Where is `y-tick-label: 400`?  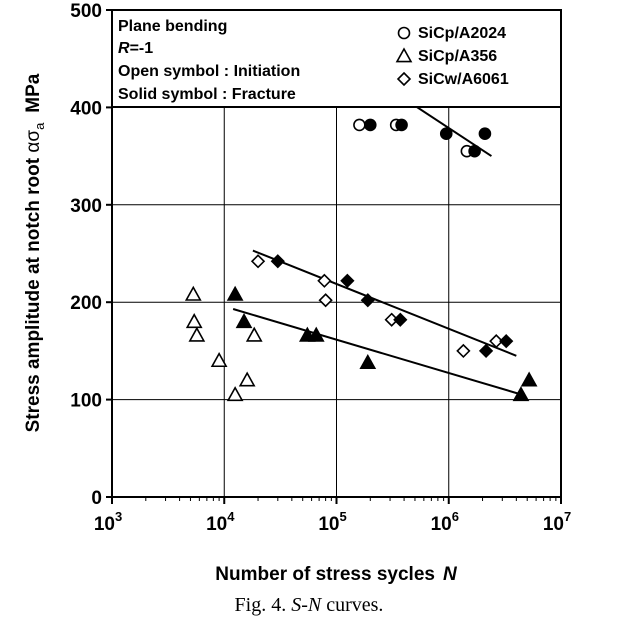 y-tick-label: 400 is located at coordinates (86, 108).